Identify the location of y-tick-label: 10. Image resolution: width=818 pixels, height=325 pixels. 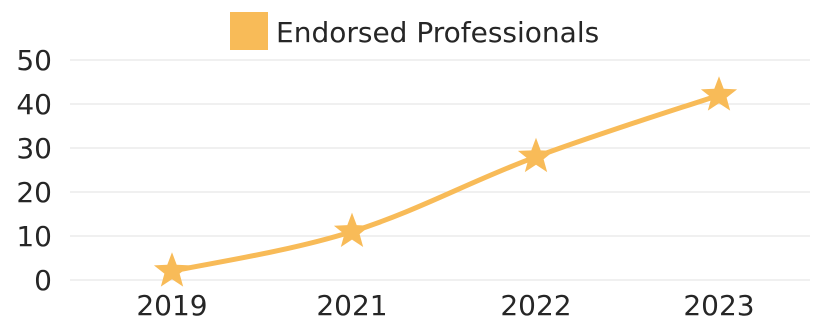
(34, 236).